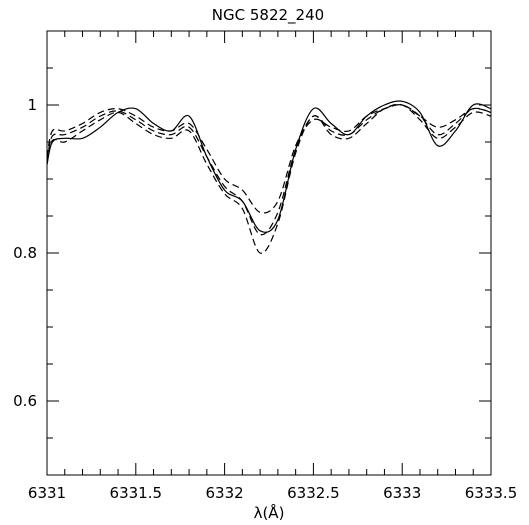 This screenshot has height=525, width=529. I want to click on x-tick-label: 6333.5, so click(491, 493).